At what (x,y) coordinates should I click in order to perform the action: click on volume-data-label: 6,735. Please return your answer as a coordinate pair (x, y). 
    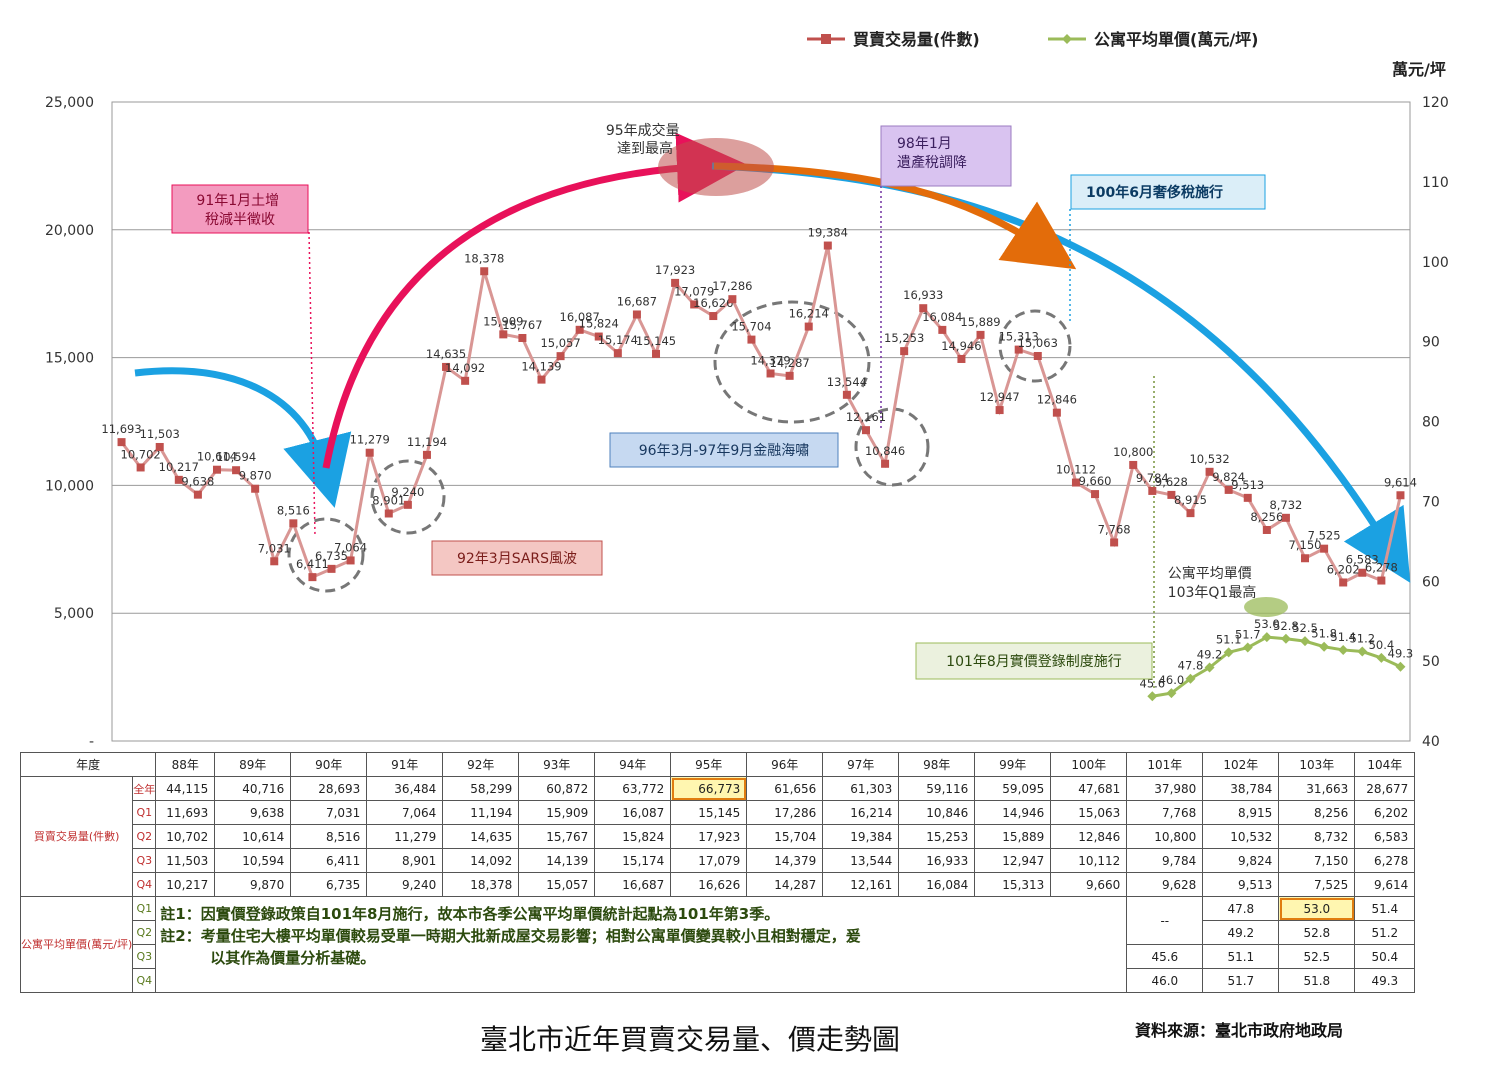
    Looking at the image, I should click on (331, 556).